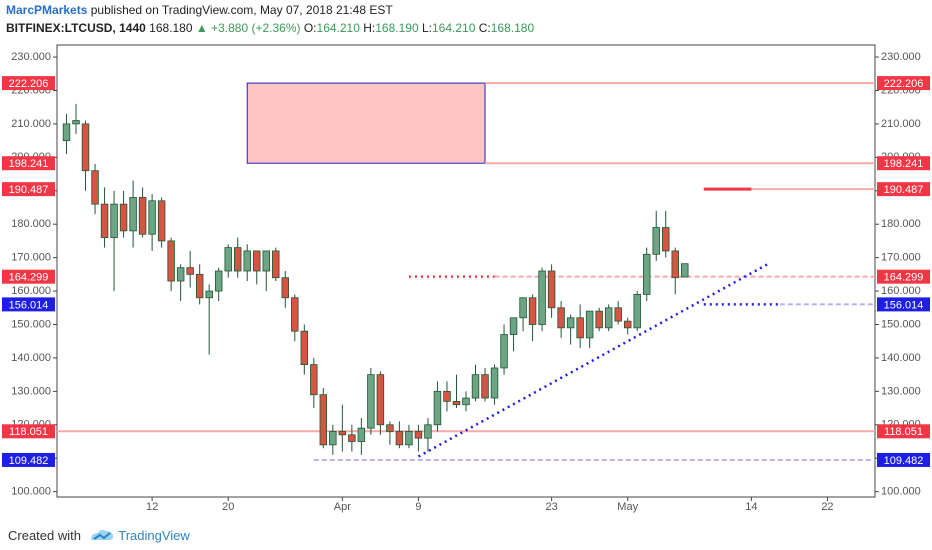  I want to click on y-tick-label: 130.000, so click(31, 391).